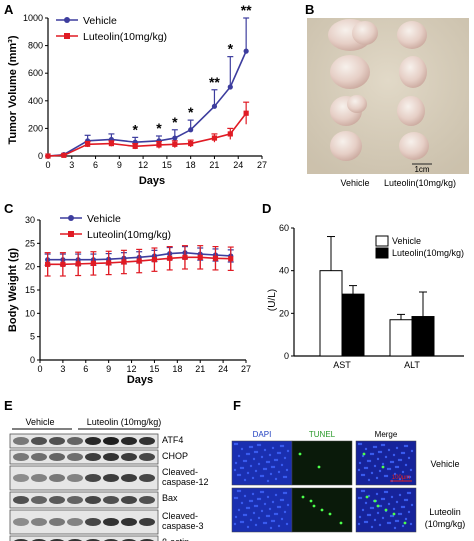  Describe the element at coordinates (9, 208) in the screenshot. I see `panel-letter-c: C` at that location.